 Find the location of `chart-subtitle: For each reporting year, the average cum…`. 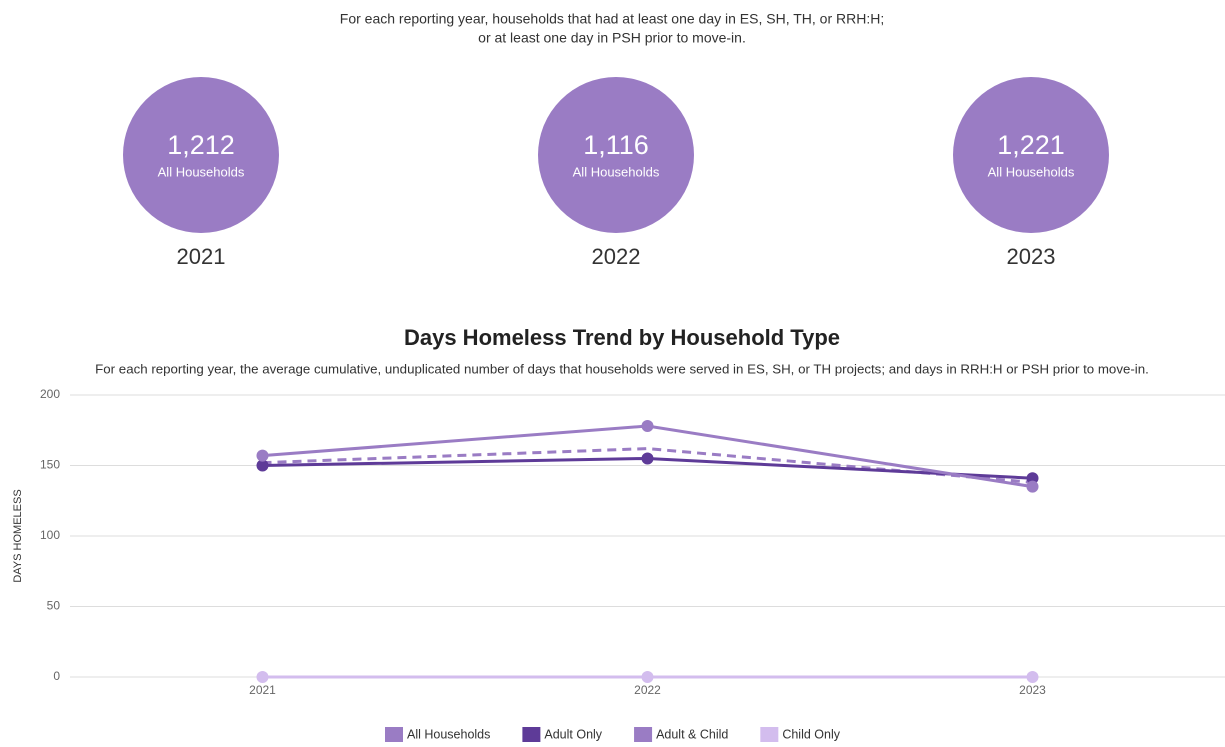

chart-subtitle: For each reporting year, the average cum… is located at coordinates (622, 369).